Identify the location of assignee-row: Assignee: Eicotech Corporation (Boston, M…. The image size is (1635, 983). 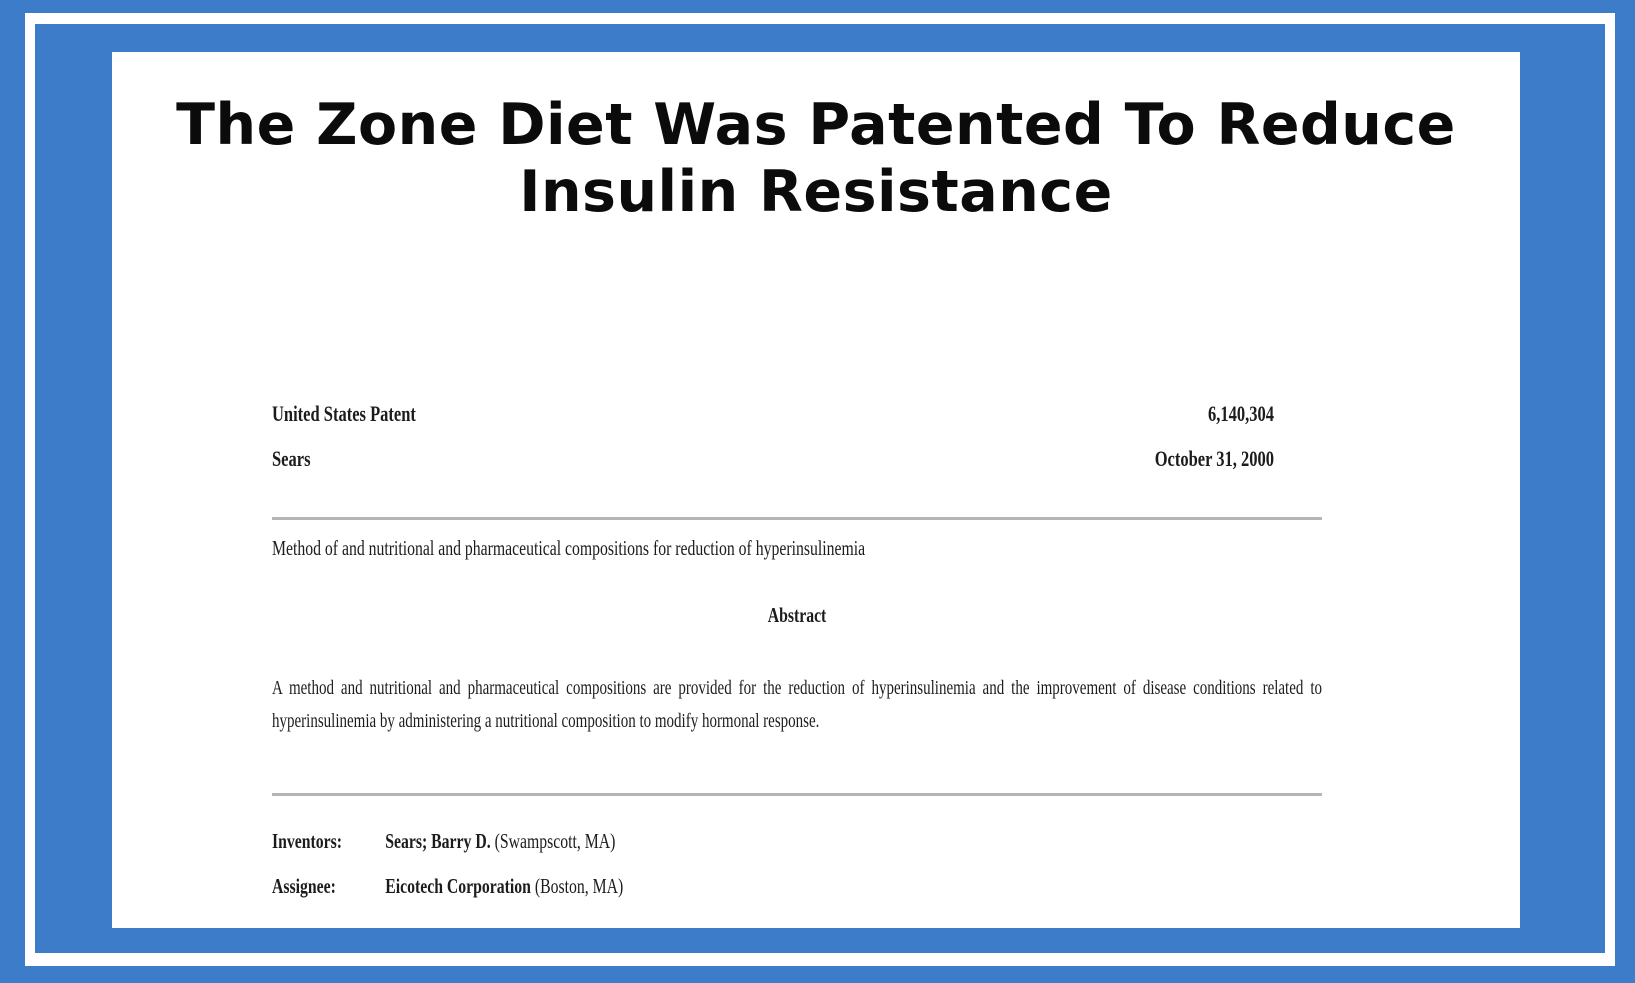
(797, 886).